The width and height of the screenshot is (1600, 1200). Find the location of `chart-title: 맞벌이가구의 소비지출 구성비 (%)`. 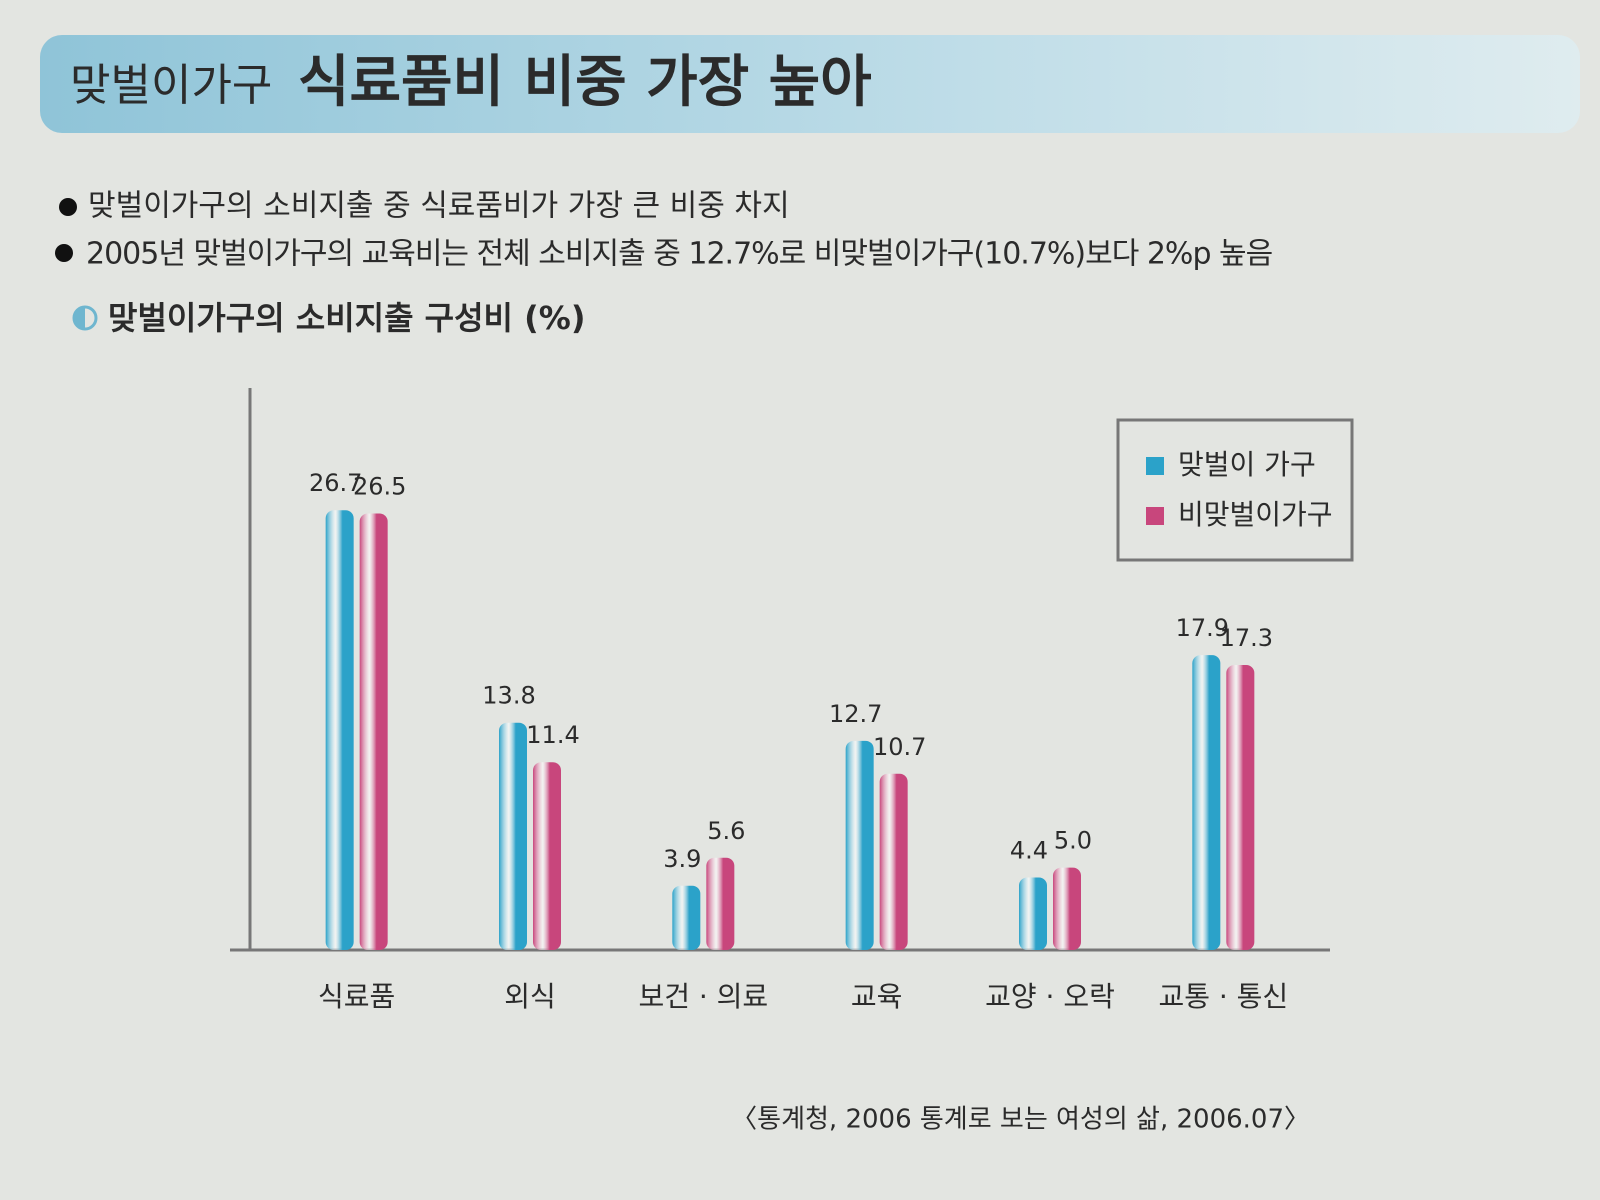

chart-title: 맞벌이가구의 소비지출 구성비 (%) is located at coordinates (346, 318).